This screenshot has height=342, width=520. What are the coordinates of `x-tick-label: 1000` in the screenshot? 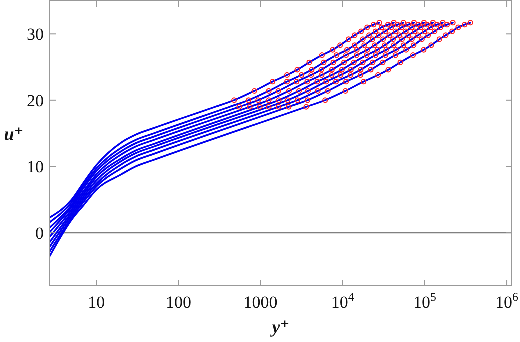 It's located at (261, 302).